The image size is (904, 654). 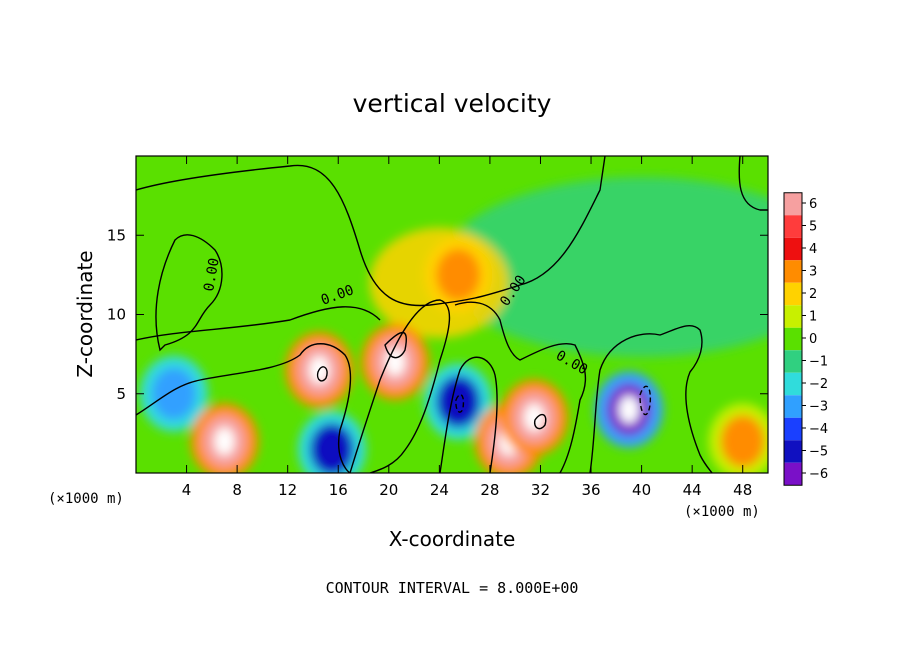 I want to click on colorbar-label: −6, so click(x=818, y=474).